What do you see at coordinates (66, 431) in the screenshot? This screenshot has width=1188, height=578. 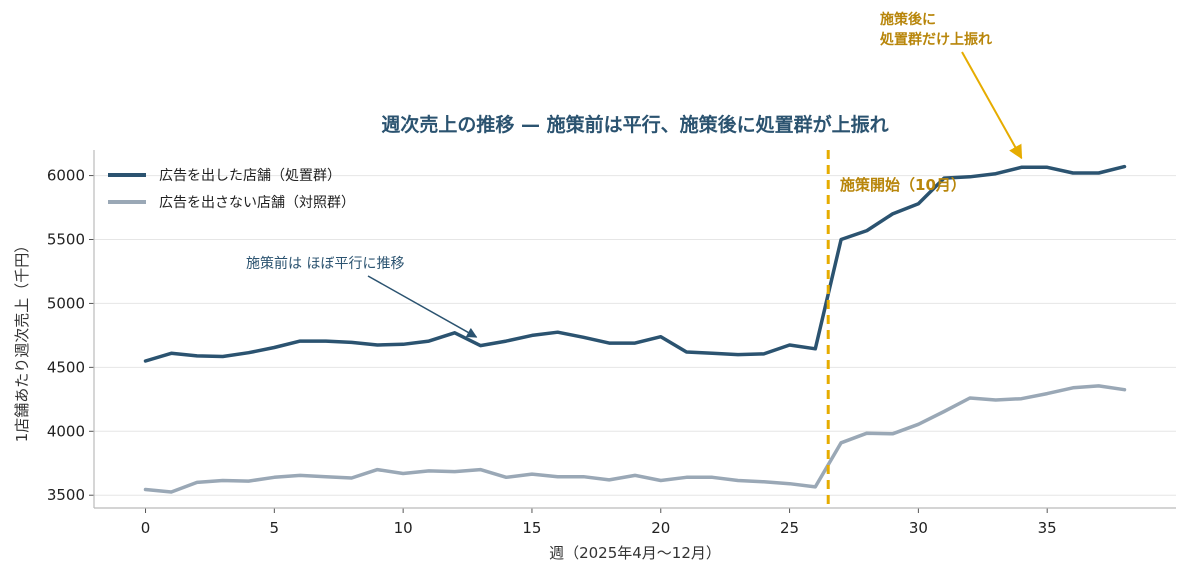 I see `y-tick-label: 4000` at bounding box center [66, 431].